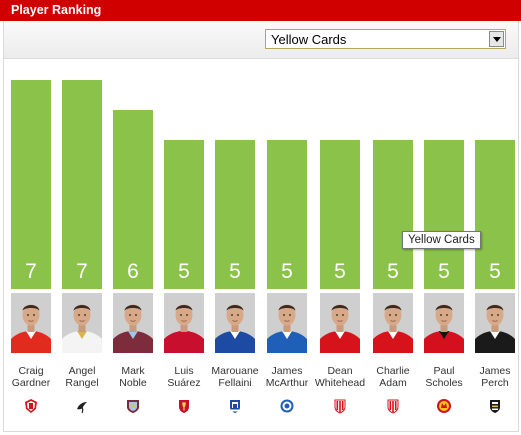 The image size is (521, 435). What do you see at coordinates (31, 371) in the screenshot?
I see `player-first-name: Craig` at bounding box center [31, 371].